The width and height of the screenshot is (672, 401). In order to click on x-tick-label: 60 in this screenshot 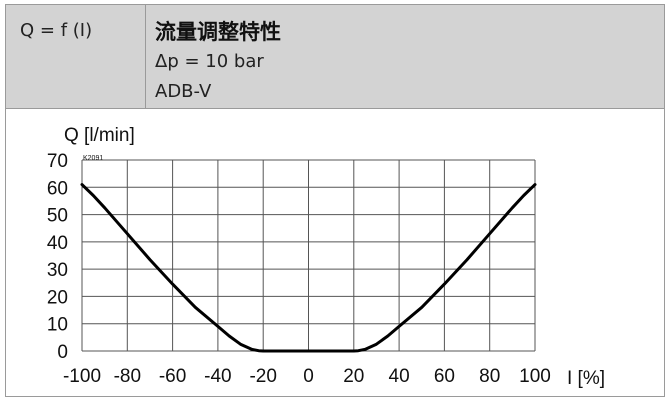, I will do `click(444, 376)`.